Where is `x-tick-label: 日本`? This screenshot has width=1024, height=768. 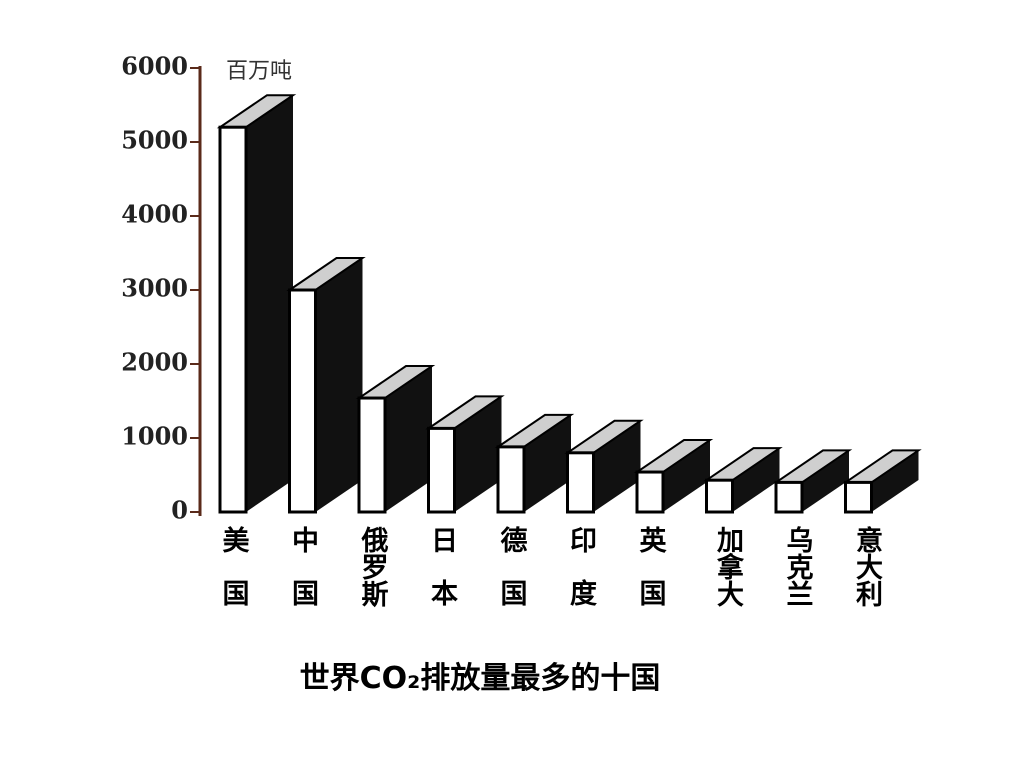 x-tick-label: 日本 is located at coordinates (442, 579).